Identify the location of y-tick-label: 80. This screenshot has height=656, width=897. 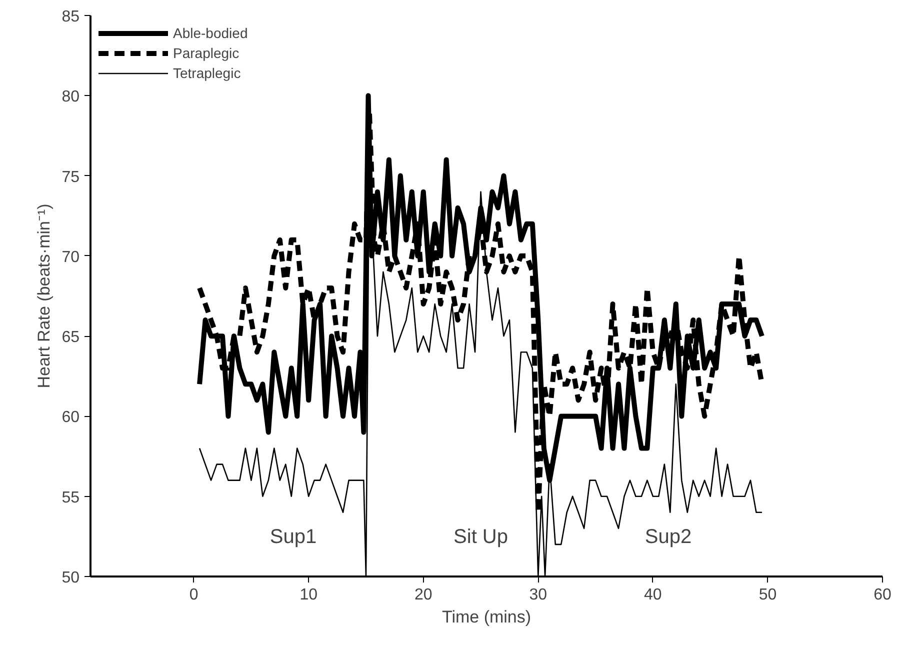
(71, 97).